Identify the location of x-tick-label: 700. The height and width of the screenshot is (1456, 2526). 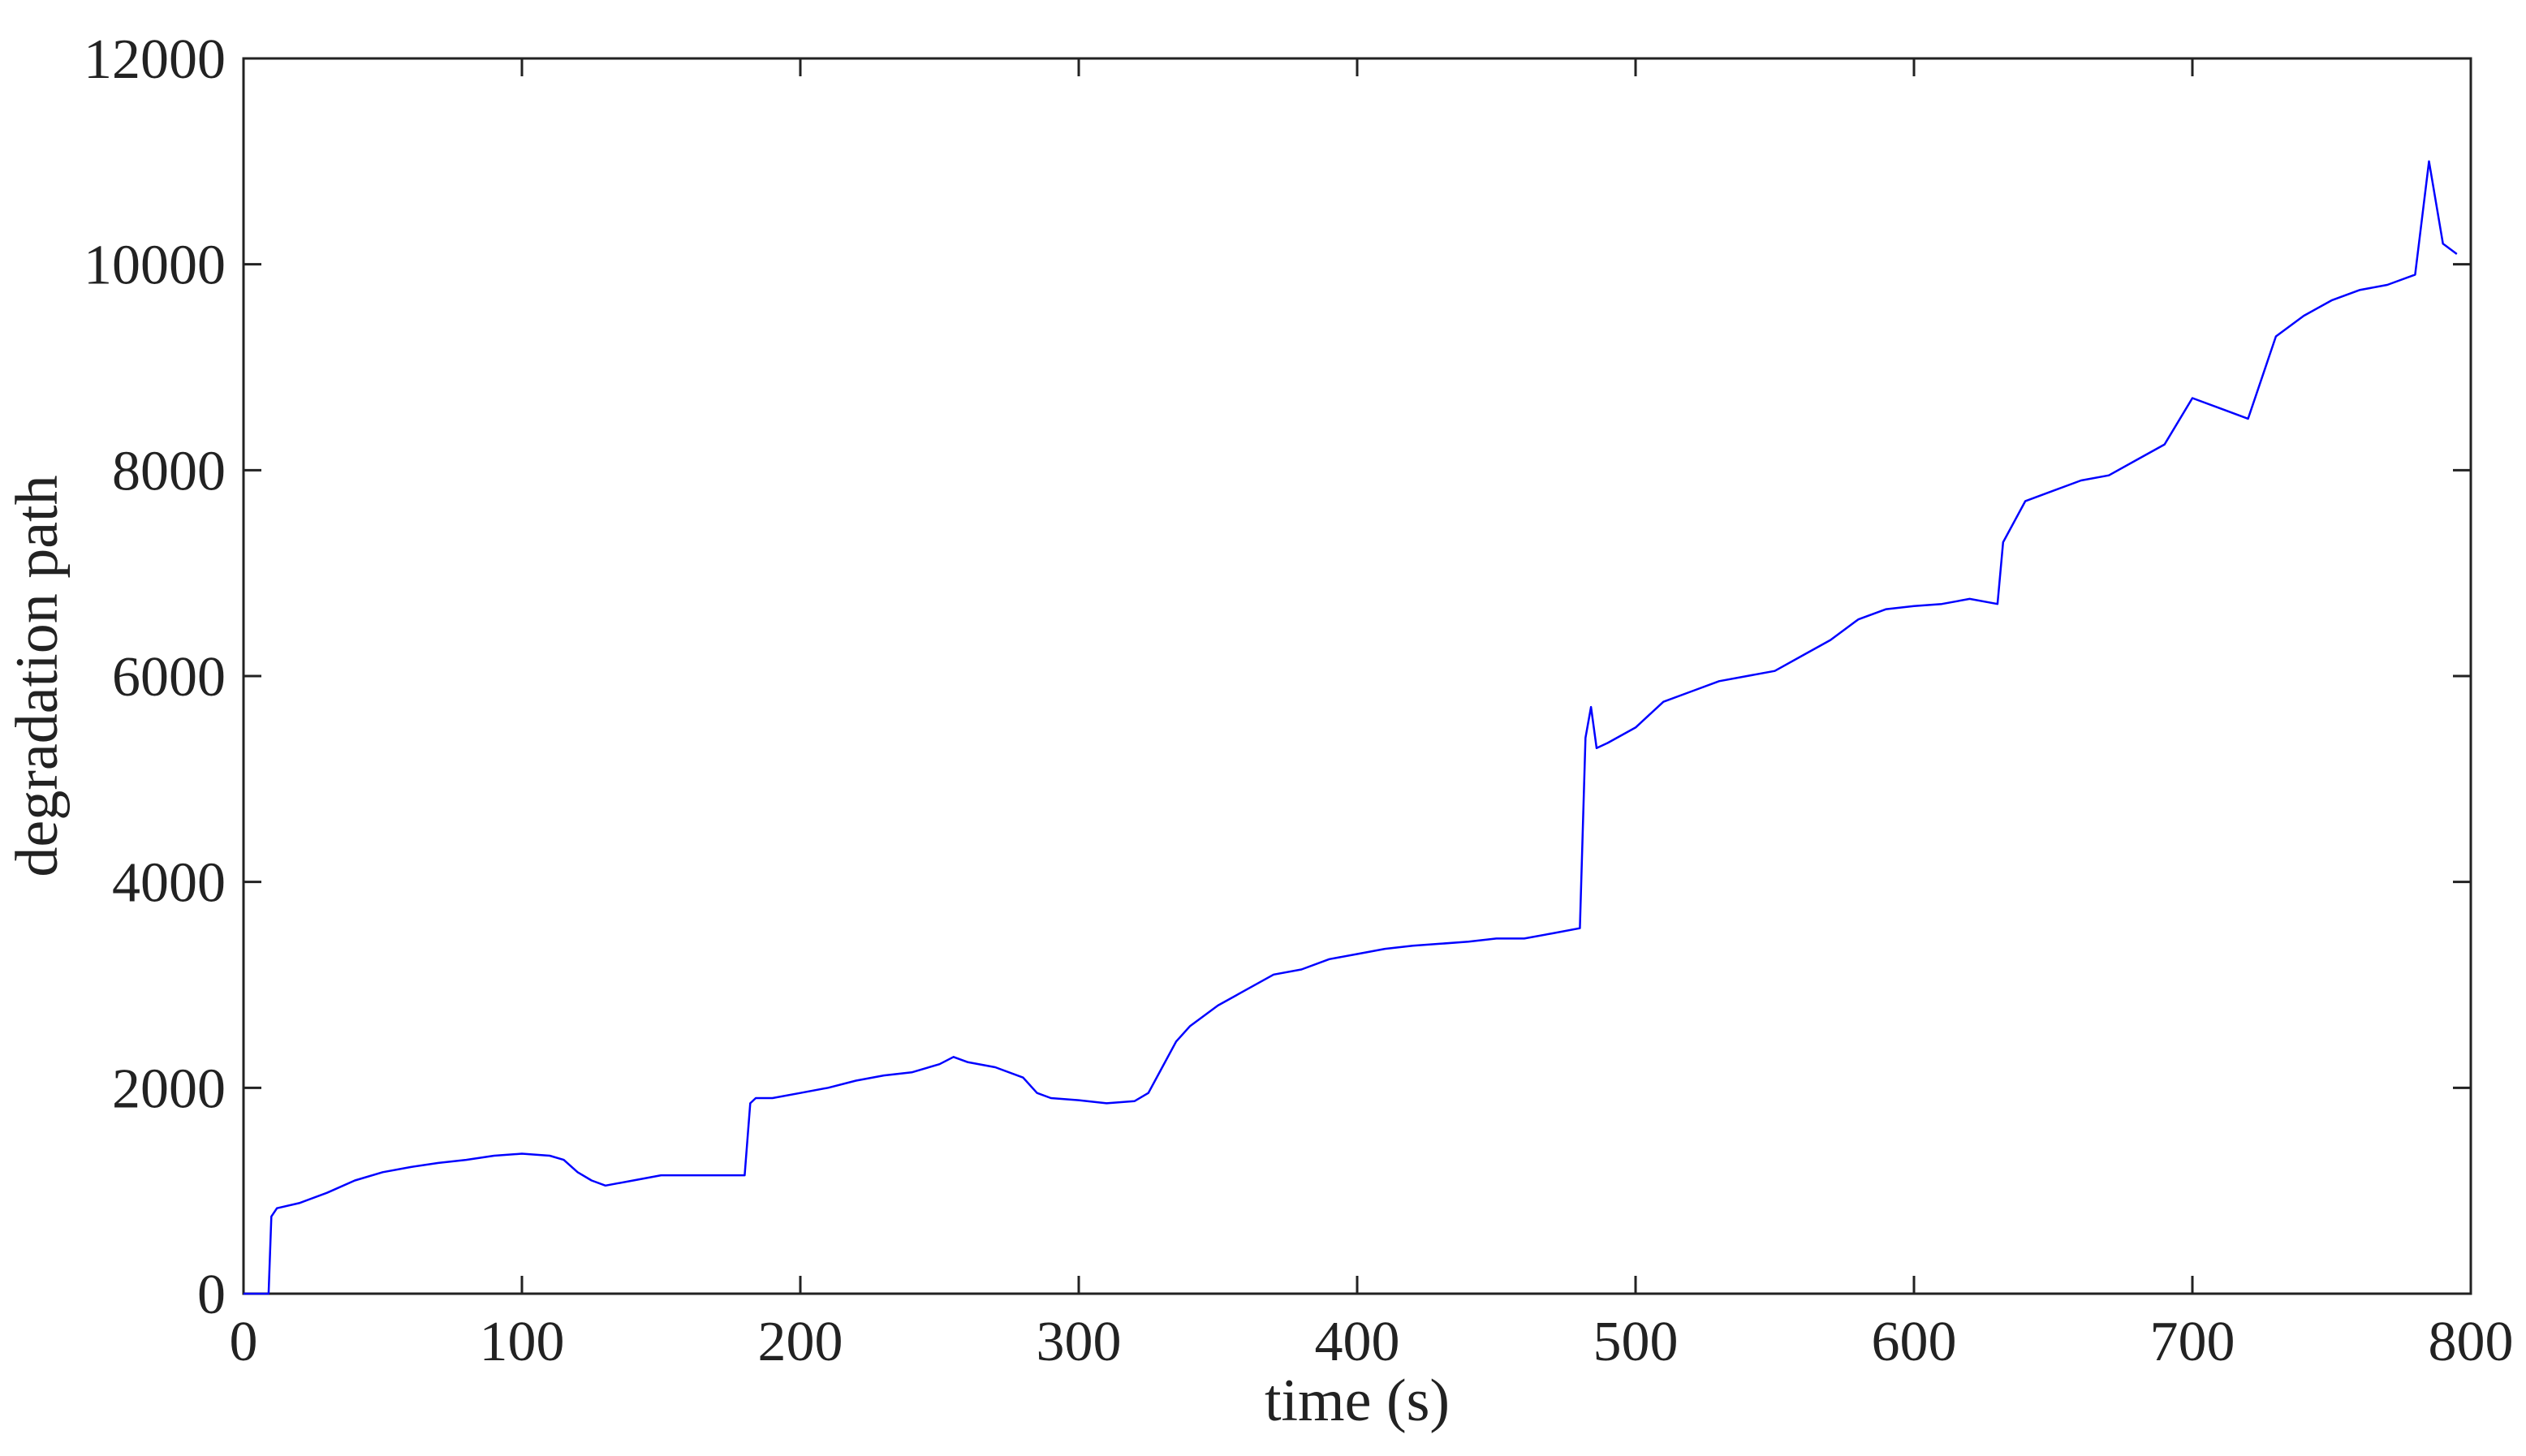
(2192, 1342).